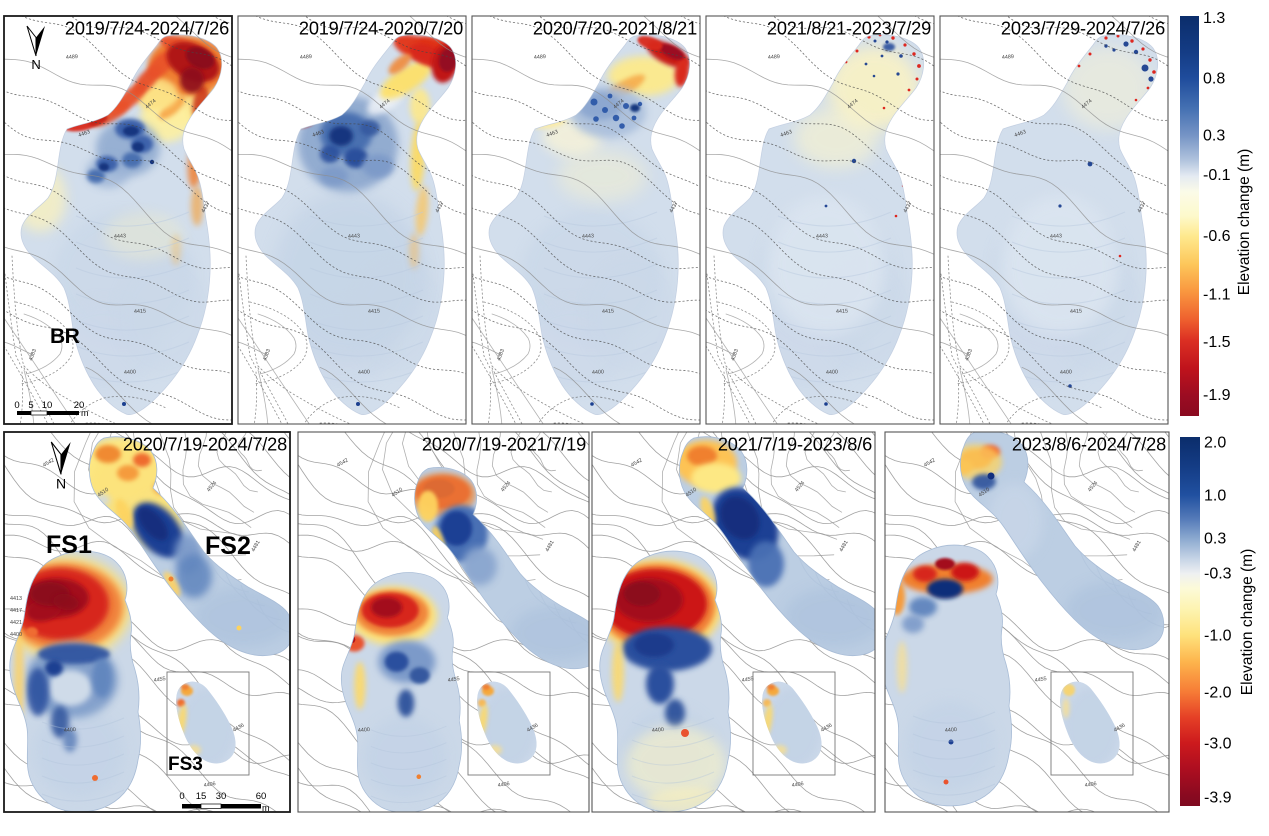  I want to click on svg-text: 2019/7/24-2020/7/20, so click(381, 29).